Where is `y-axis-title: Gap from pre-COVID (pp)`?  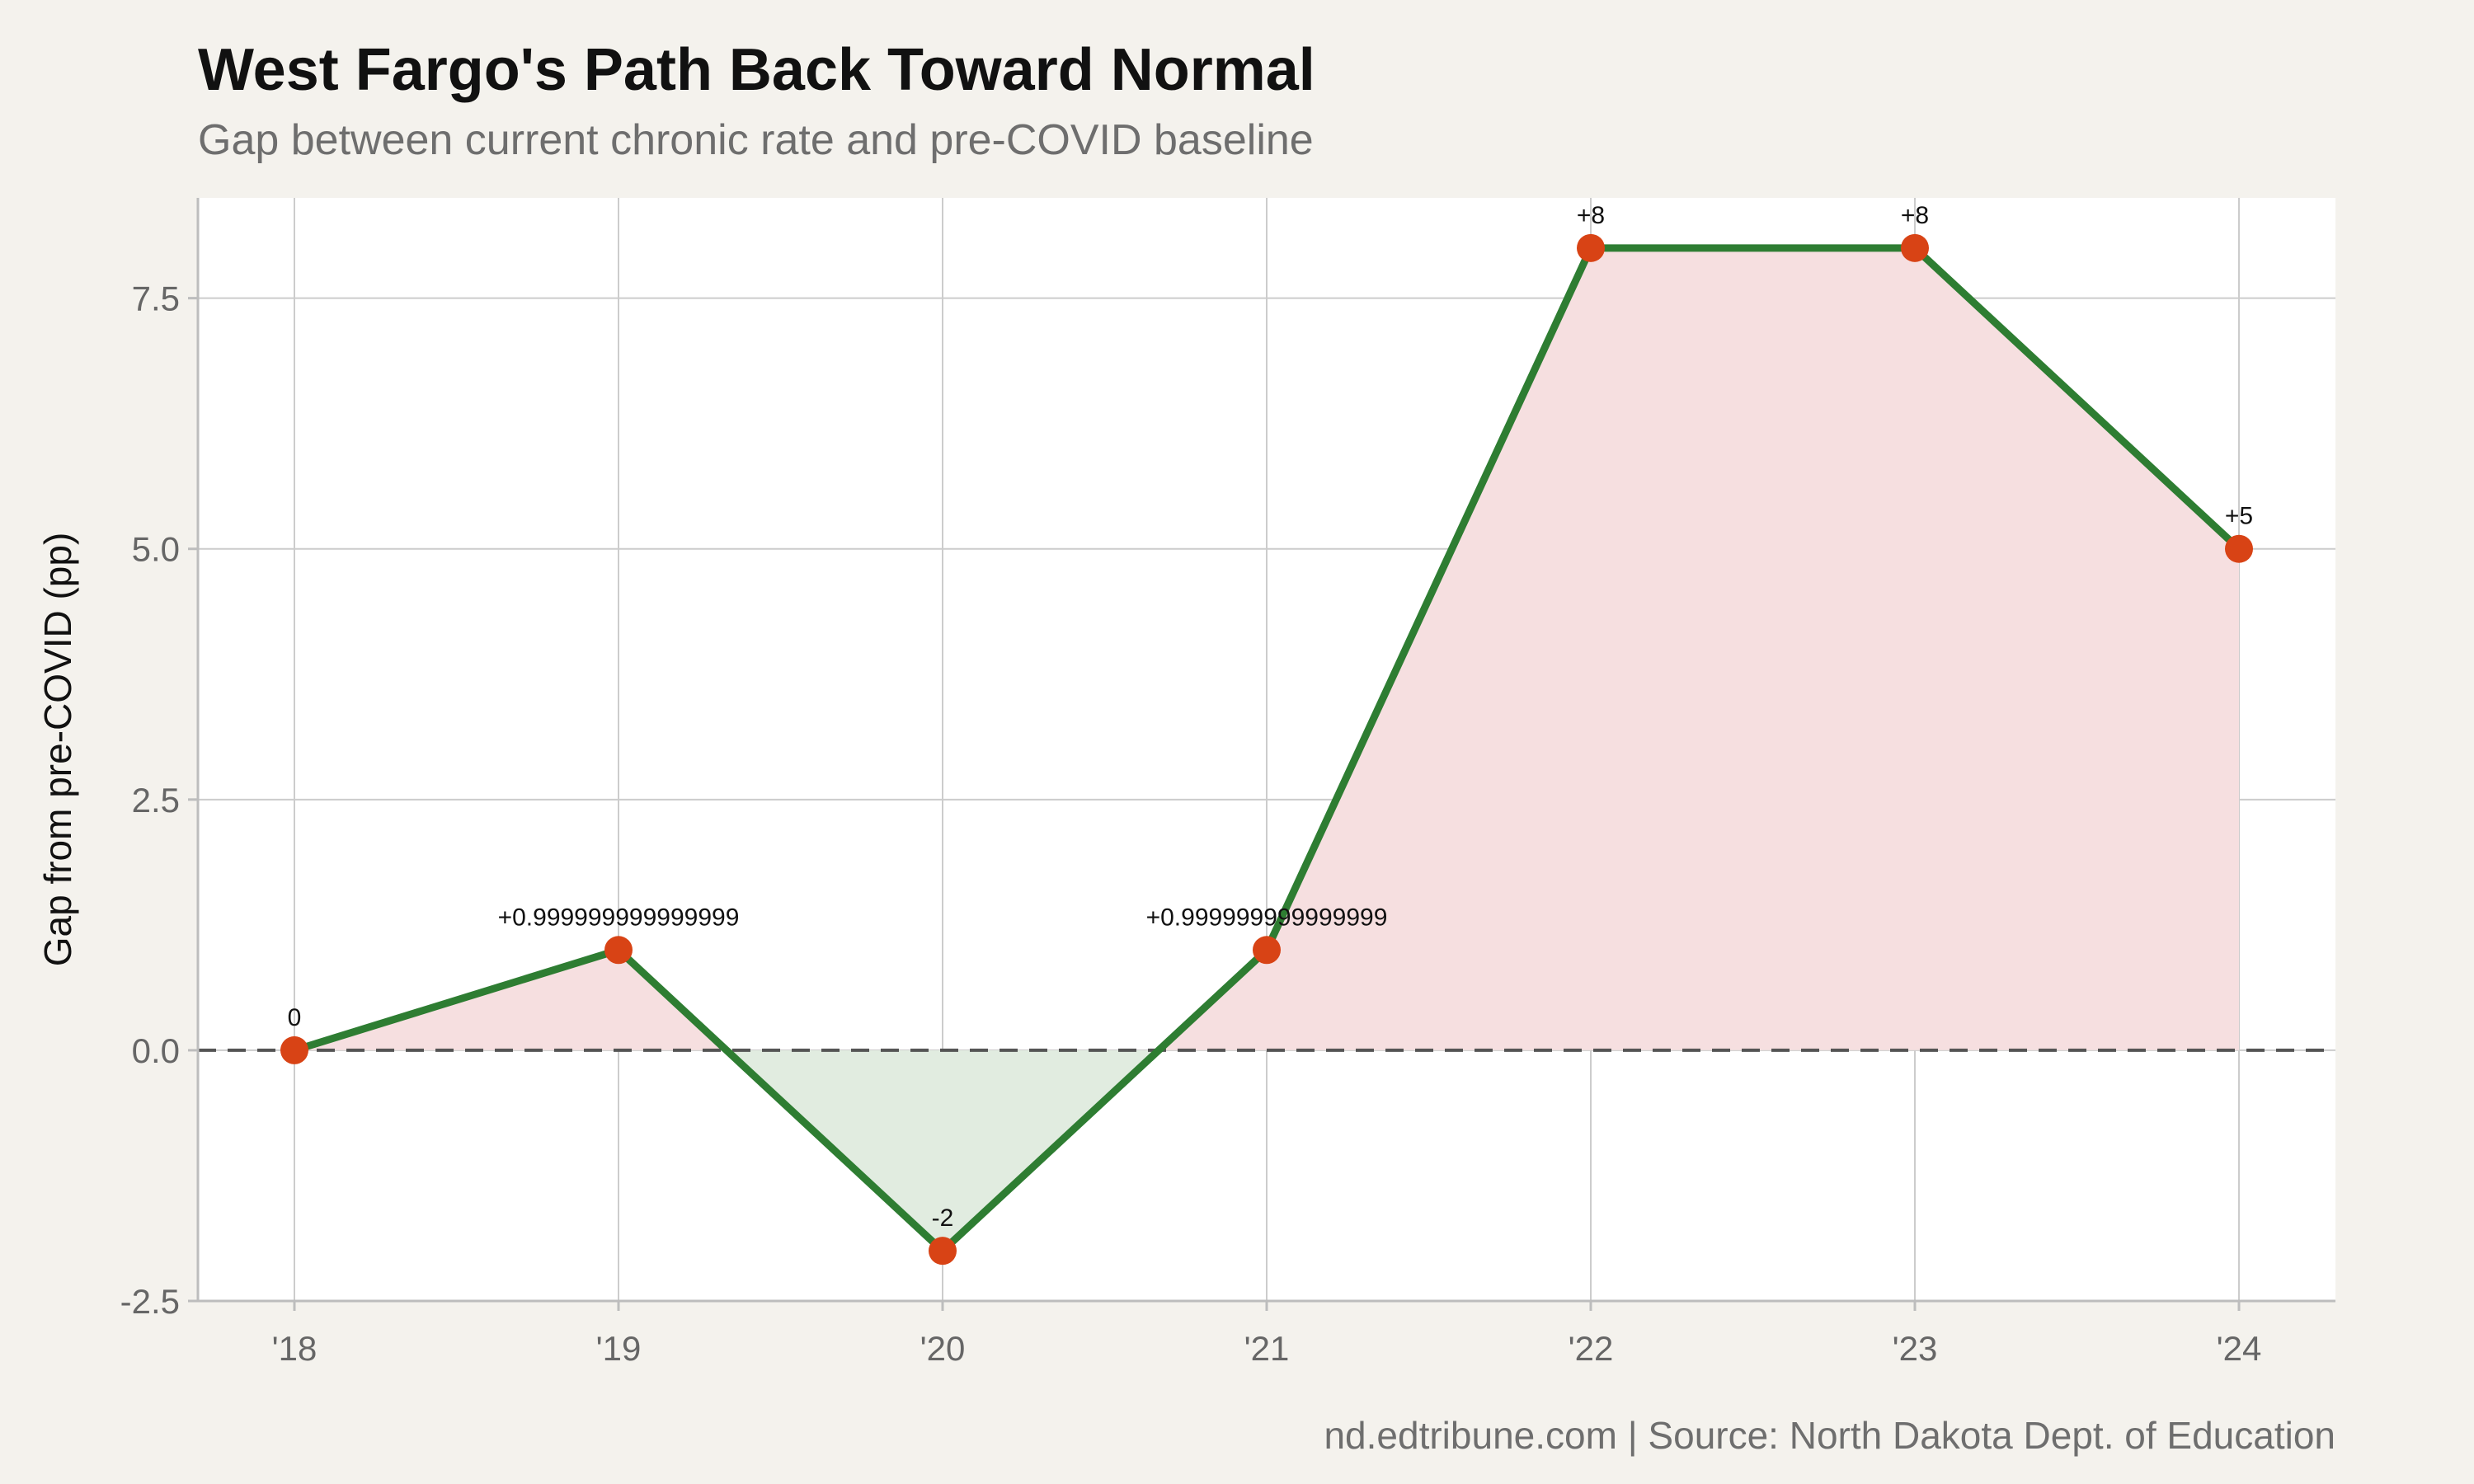
y-axis-title: Gap from pre-COVID (pp) is located at coordinates (57, 750).